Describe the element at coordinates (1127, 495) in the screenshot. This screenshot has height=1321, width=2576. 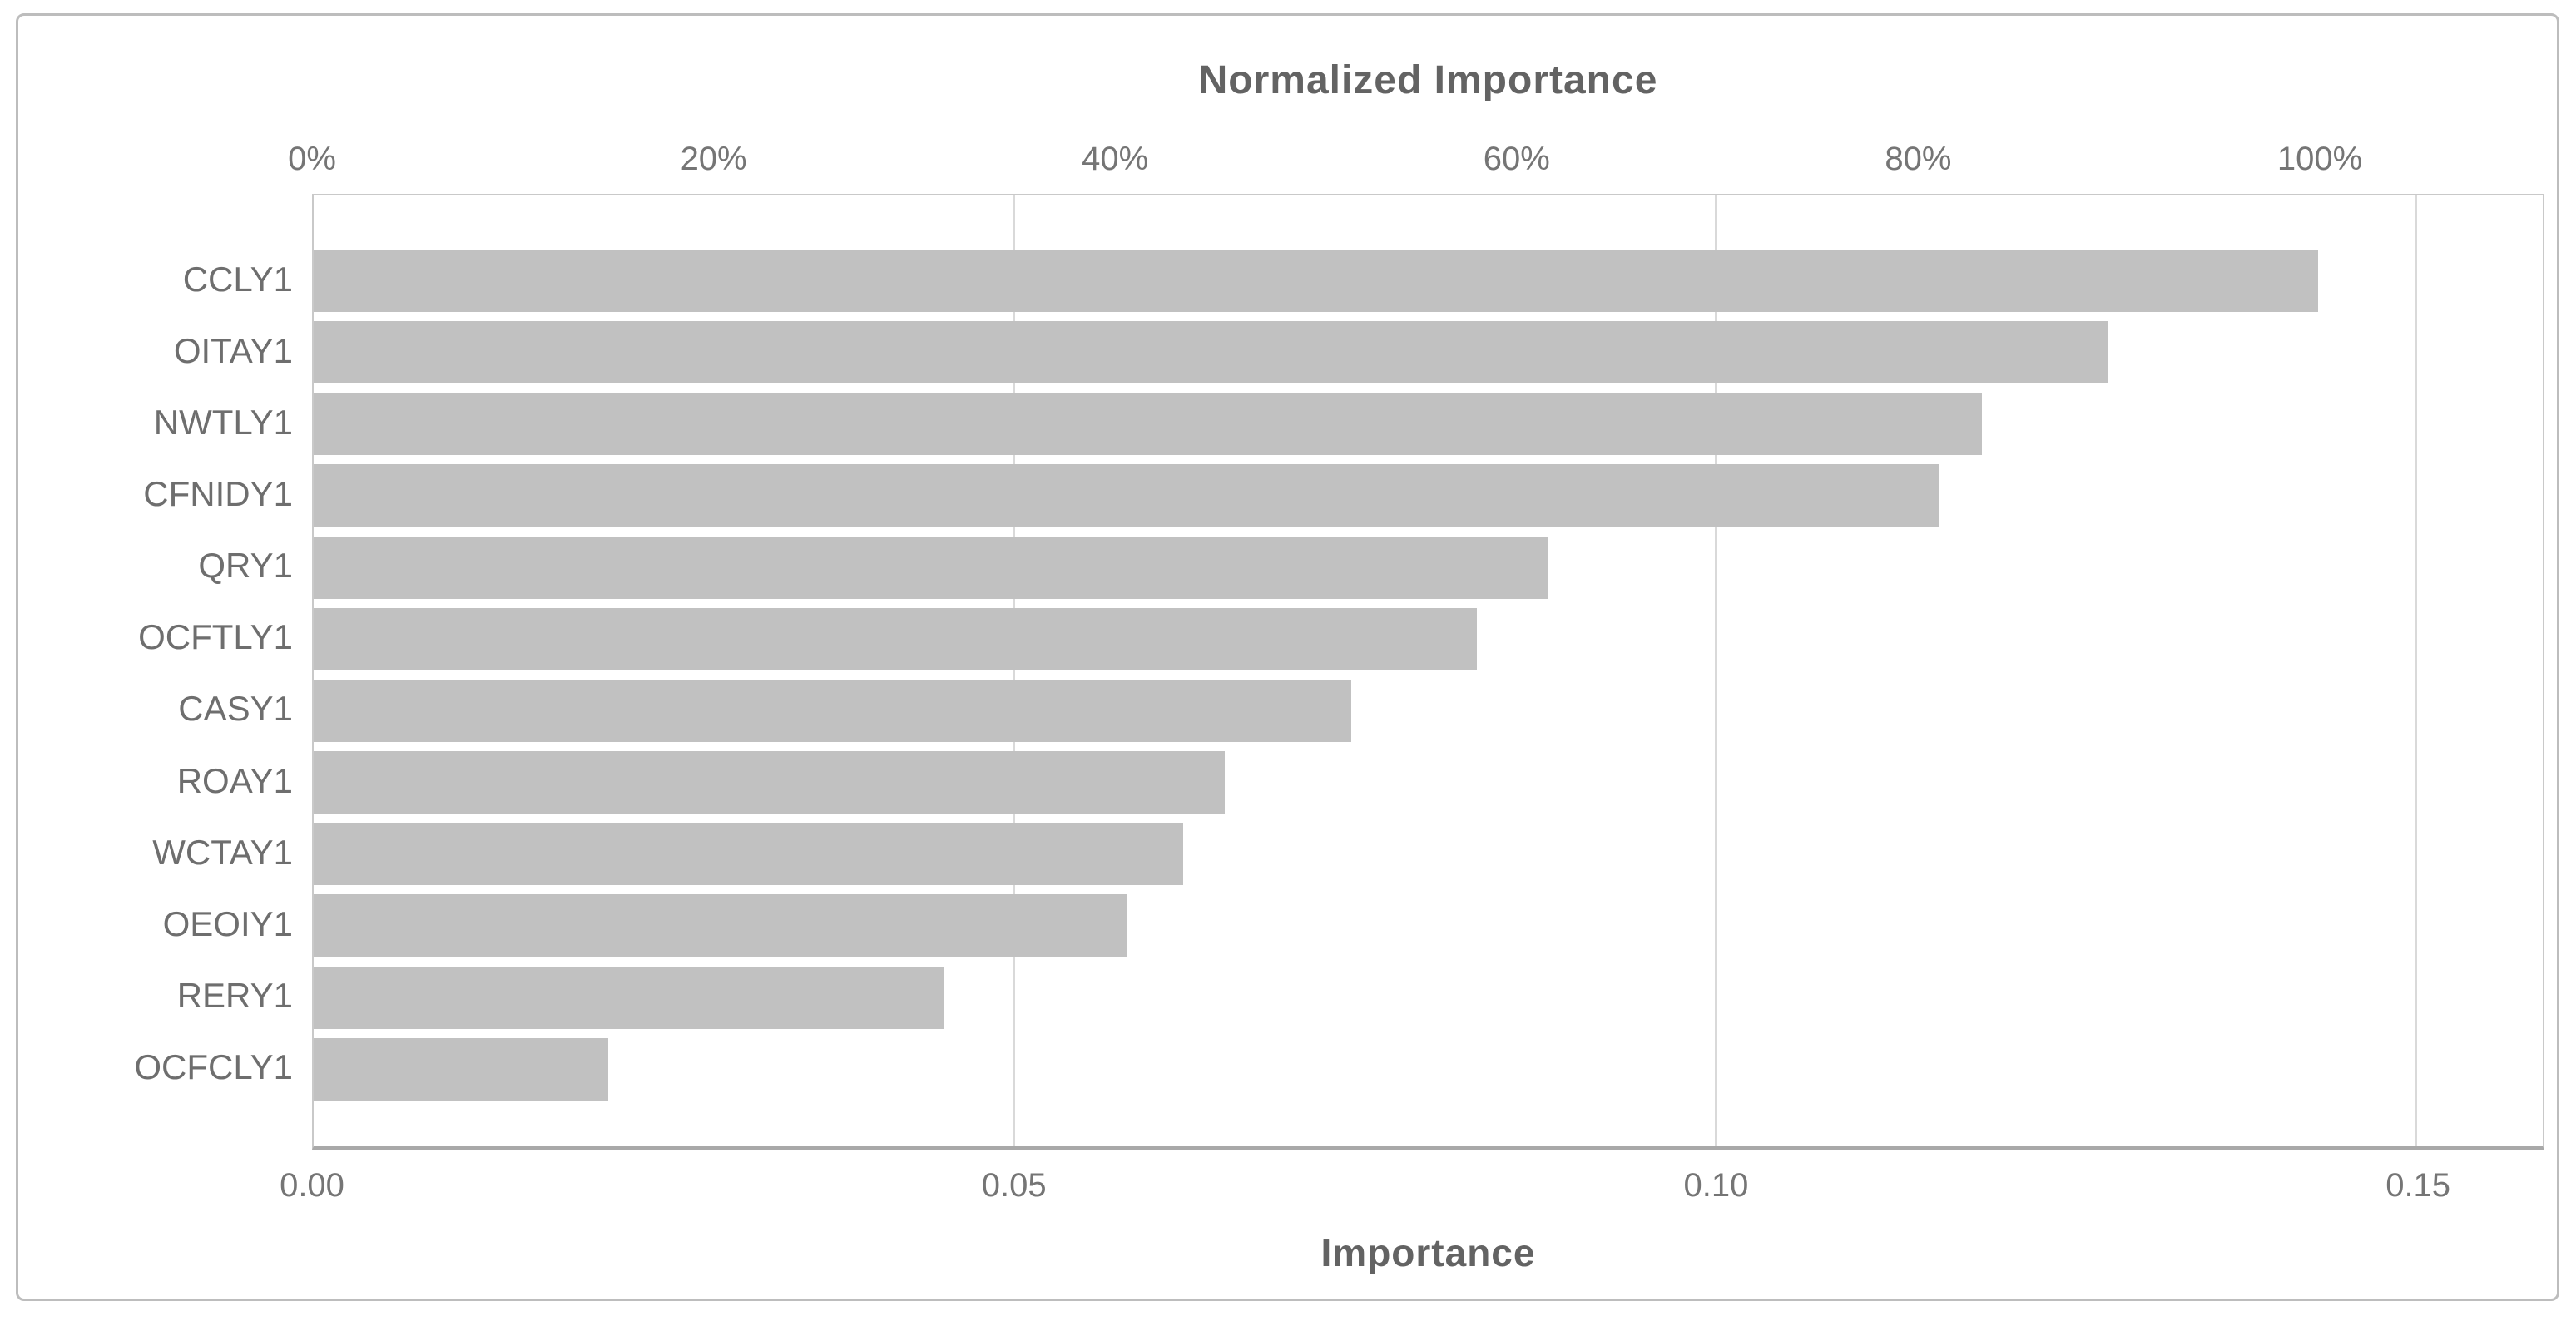
I see `bar-CFNIDY1` at that location.